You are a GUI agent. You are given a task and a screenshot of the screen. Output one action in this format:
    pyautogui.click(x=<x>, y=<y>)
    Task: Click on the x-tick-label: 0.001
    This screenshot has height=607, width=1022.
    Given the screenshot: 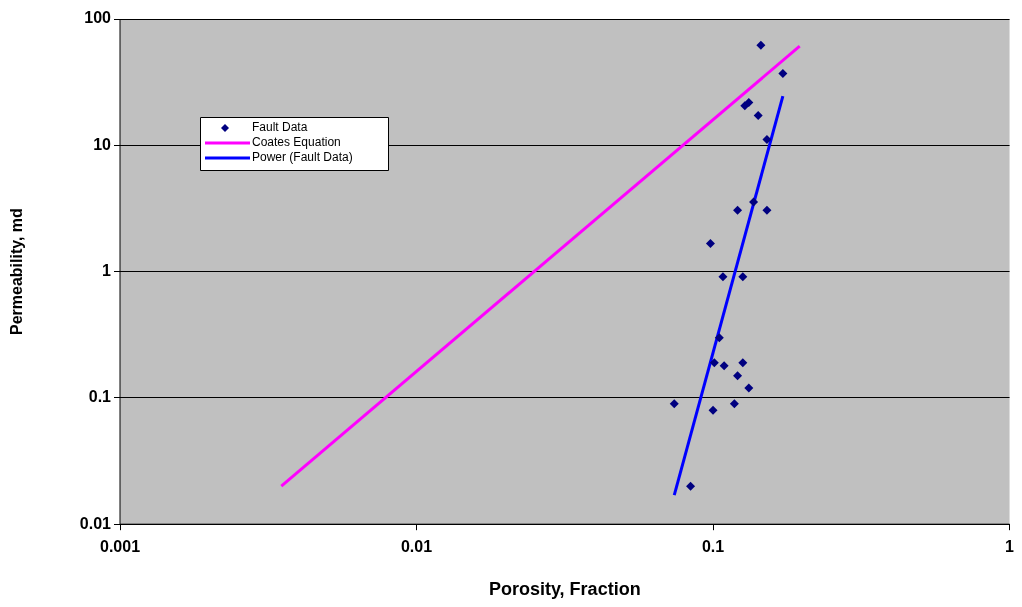 What is the action you would take?
    pyautogui.click(x=120, y=547)
    